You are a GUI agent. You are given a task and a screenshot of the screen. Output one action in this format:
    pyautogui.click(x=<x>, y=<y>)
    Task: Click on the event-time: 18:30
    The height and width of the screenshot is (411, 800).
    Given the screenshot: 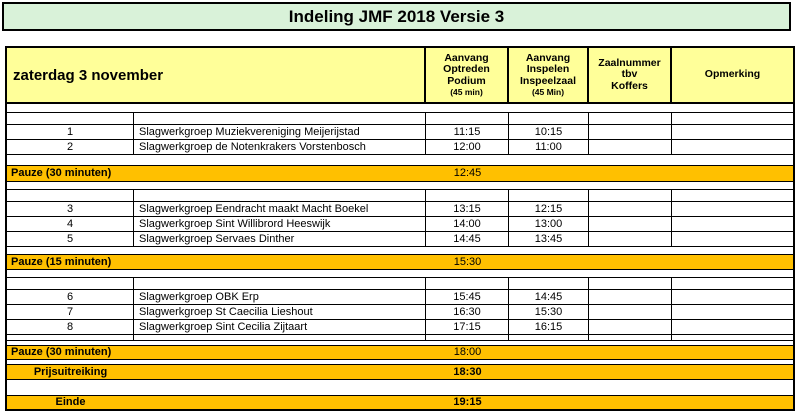 What is the action you would take?
    pyautogui.click(x=467, y=372)
    